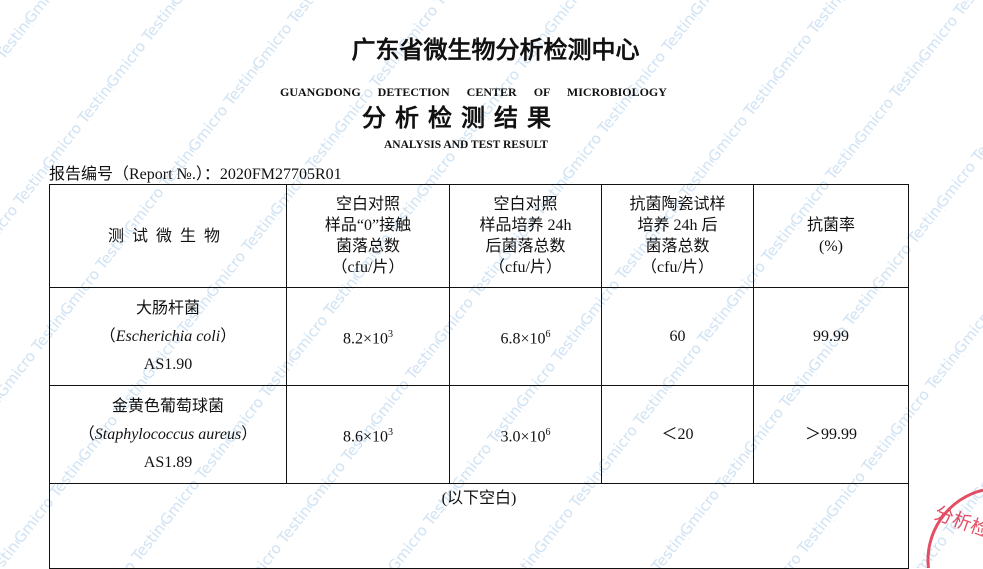  Describe the element at coordinates (525, 236) in the screenshot. I see `header-blank-24h: 空白对照 样品培养 24h 后菌落总数 （cfu/片）` at that location.